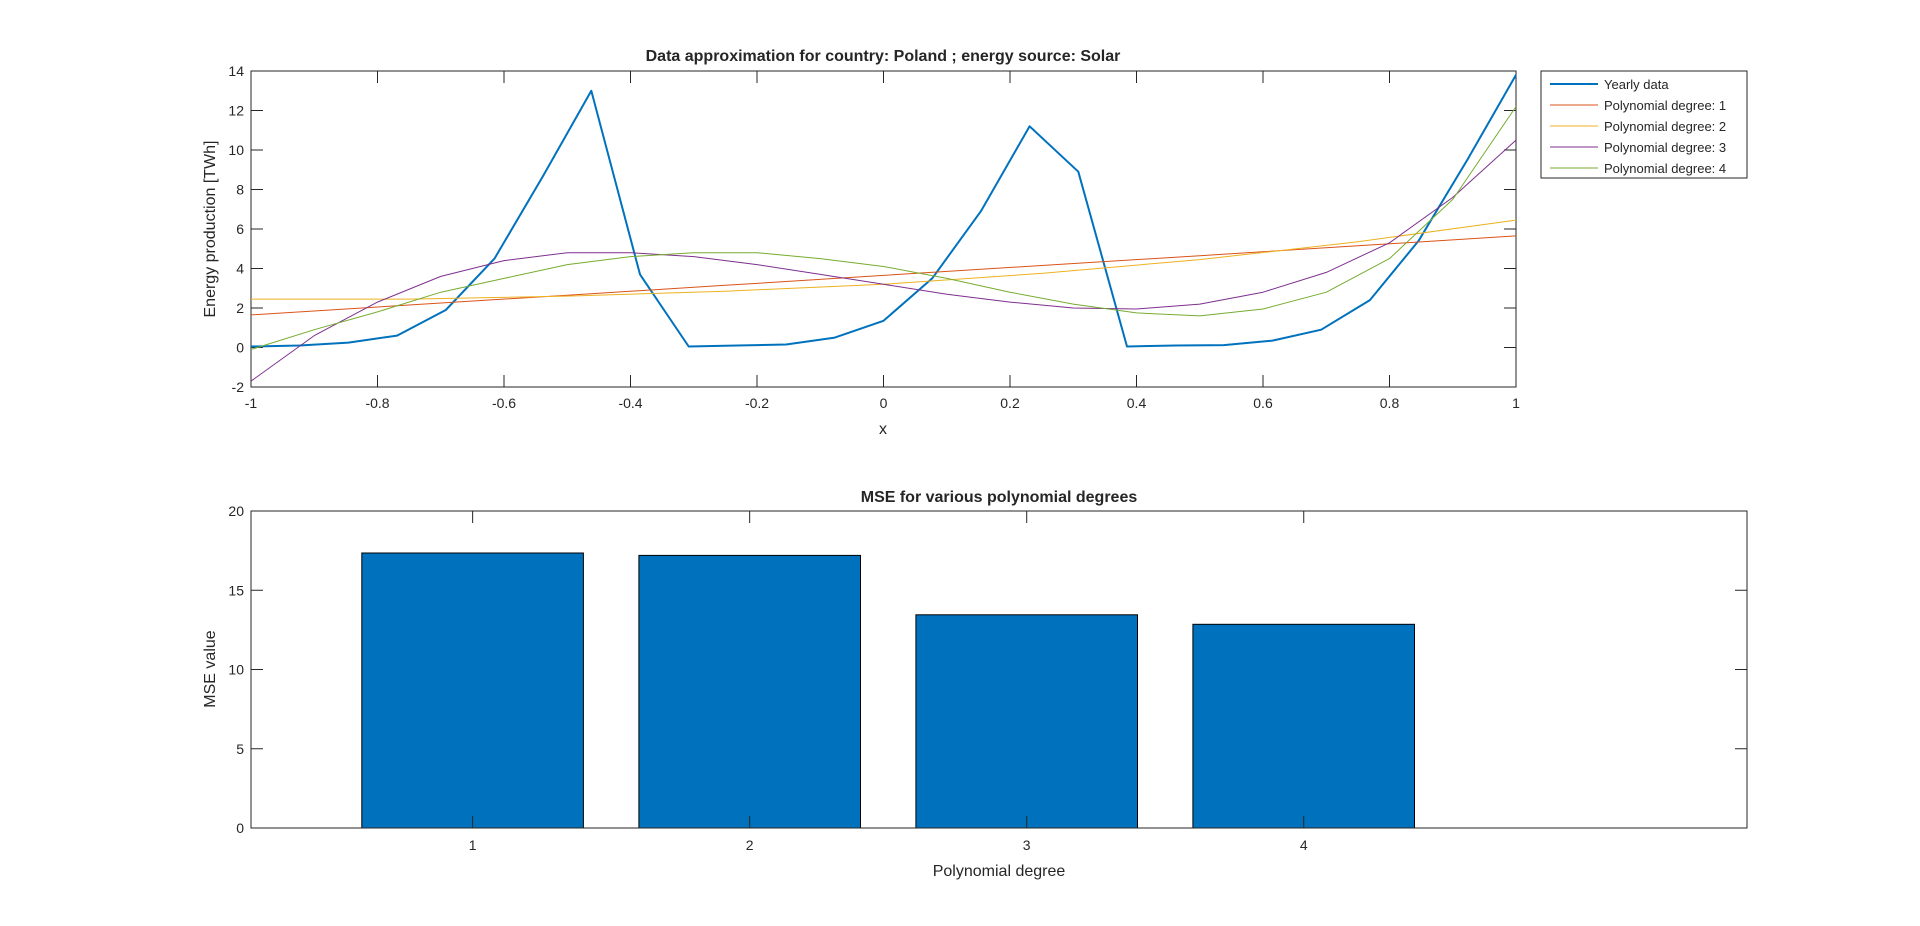 Image resolution: width=1920 pixels, height=926 pixels. What do you see at coordinates (240, 190) in the screenshot?
I see `y-tick-label: 8` at bounding box center [240, 190].